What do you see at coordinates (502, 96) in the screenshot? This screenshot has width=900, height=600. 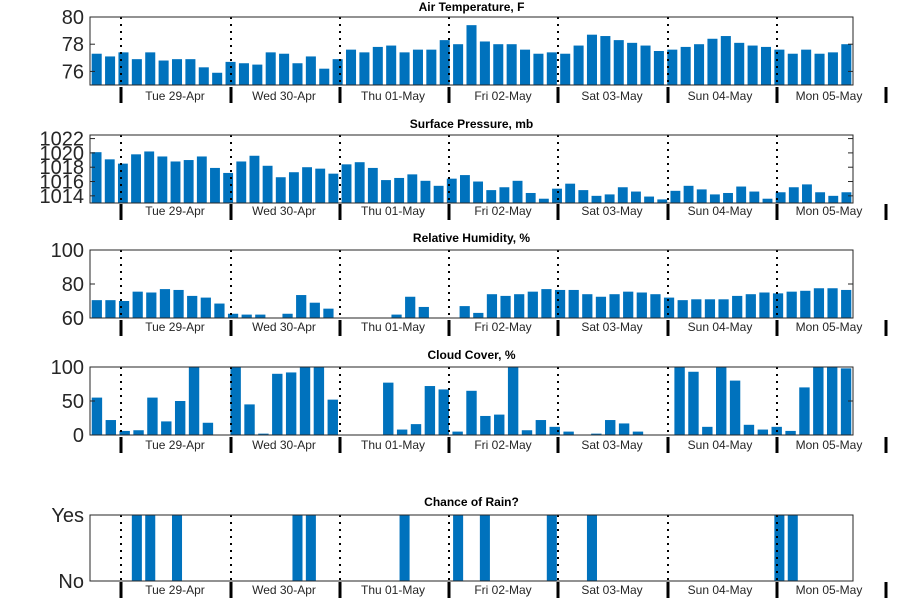 I see `x-day-label: Fri 02-May` at bounding box center [502, 96].